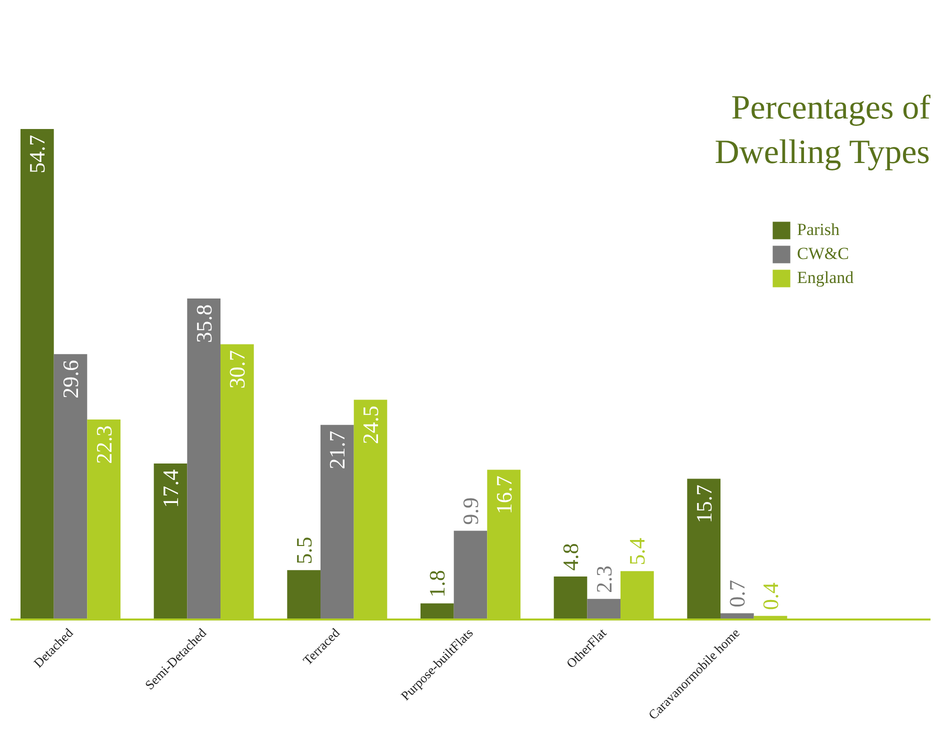  What do you see at coordinates (603, 579) in the screenshot?
I see `data-label: 2.3` at bounding box center [603, 579].